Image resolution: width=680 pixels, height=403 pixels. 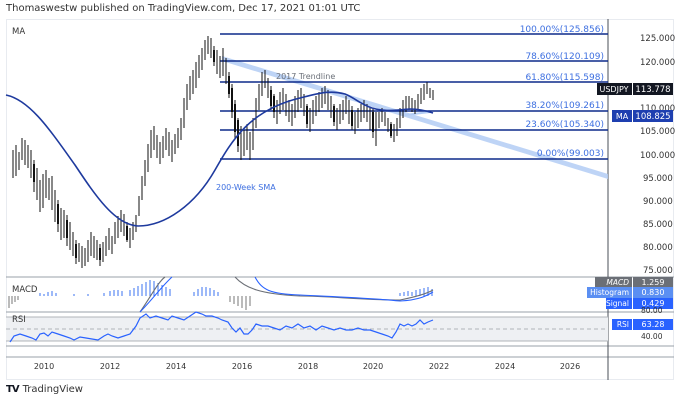 I want to click on histogram-badge-label: Histogram, so click(x=609, y=292).